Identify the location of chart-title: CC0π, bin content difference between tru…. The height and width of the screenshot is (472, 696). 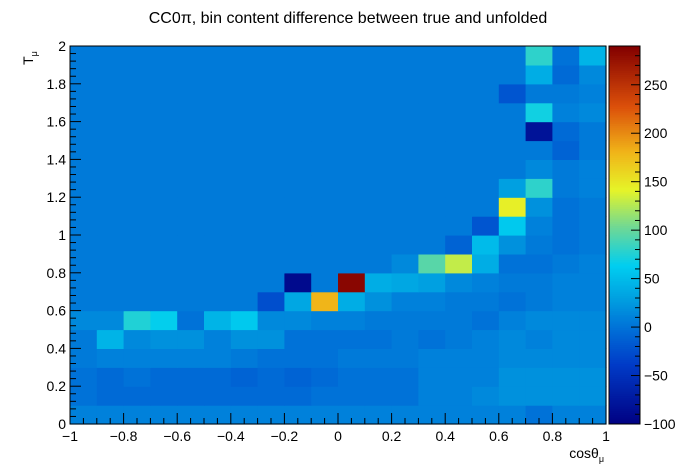
(348, 18).